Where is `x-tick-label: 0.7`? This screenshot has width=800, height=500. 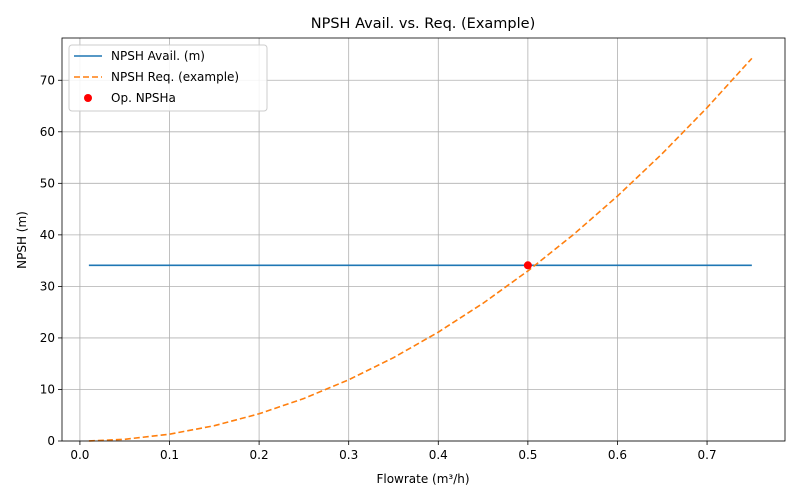
x-tick-label: 0.7 is located at coordinates (707, 455).